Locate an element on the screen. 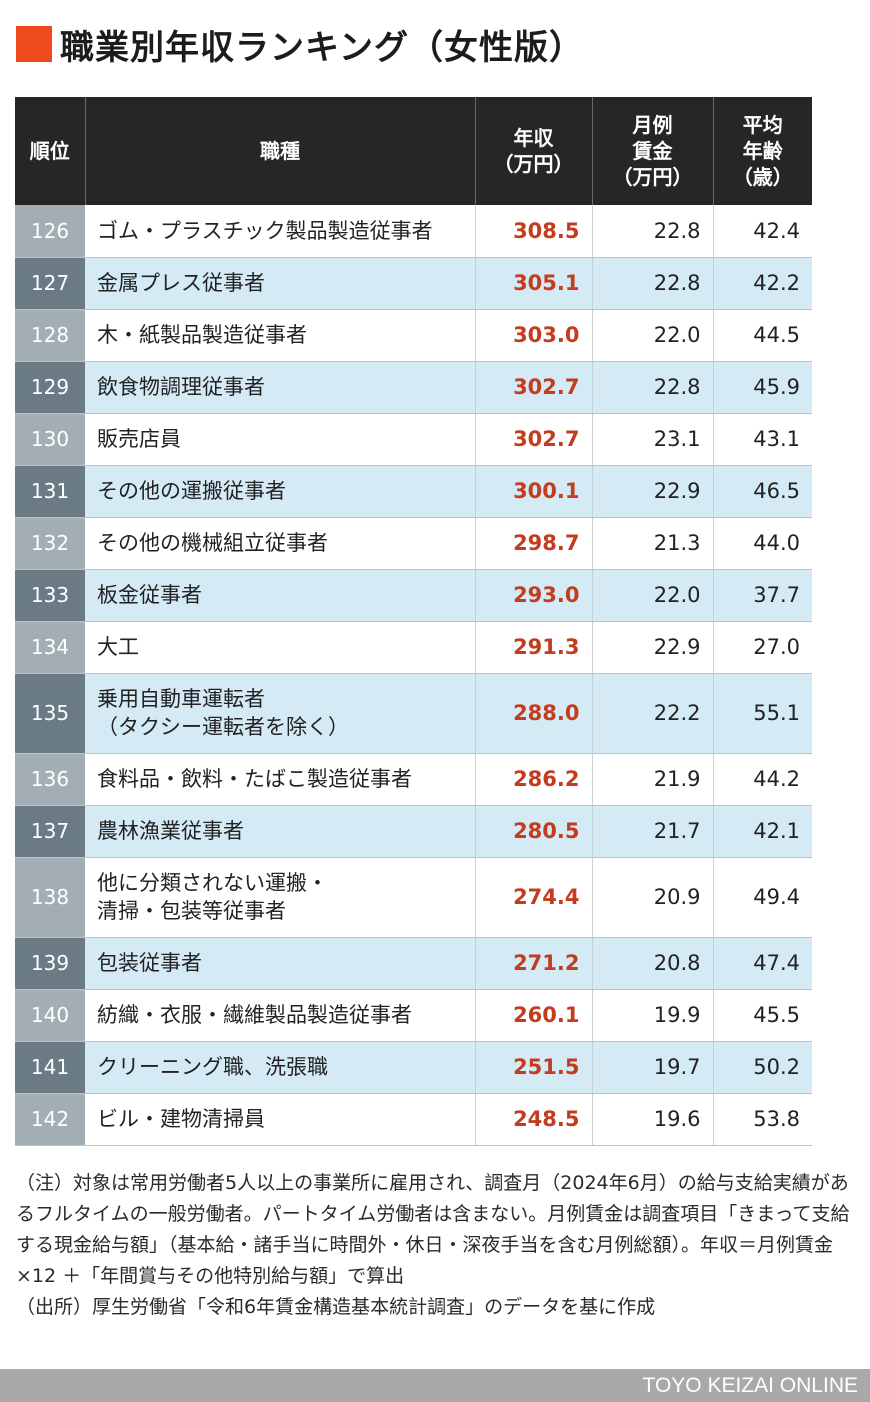  rank-cell: 132 is located at coordinates (50, 543).